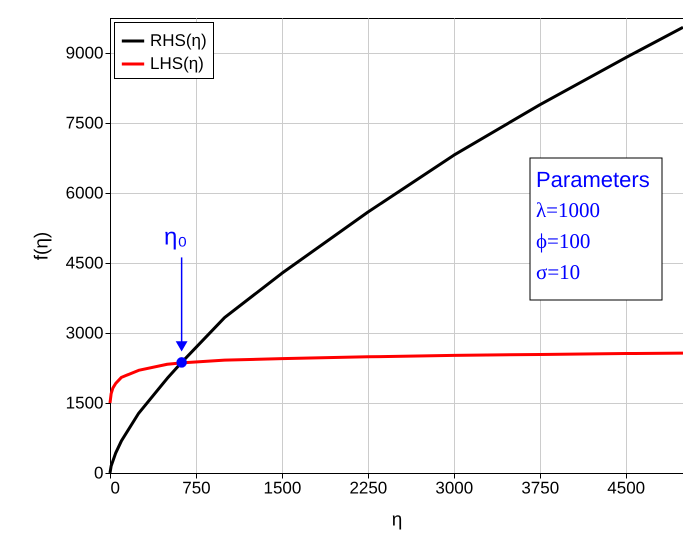 The width and height of the screenshot is (683, 546). I want to click on annotation: ϕ=100, so click(563, 241).